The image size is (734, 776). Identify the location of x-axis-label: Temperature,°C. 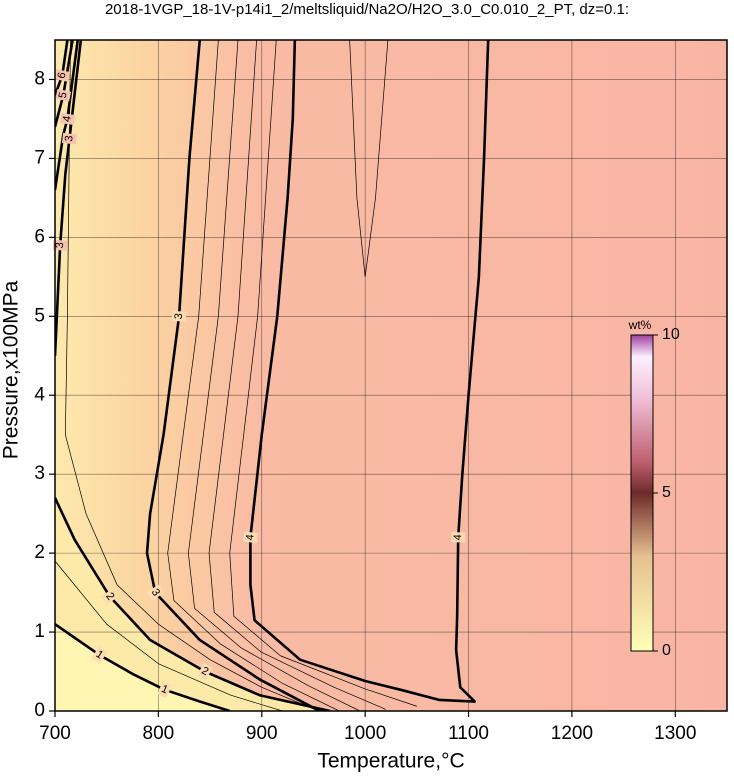
(390, 761).